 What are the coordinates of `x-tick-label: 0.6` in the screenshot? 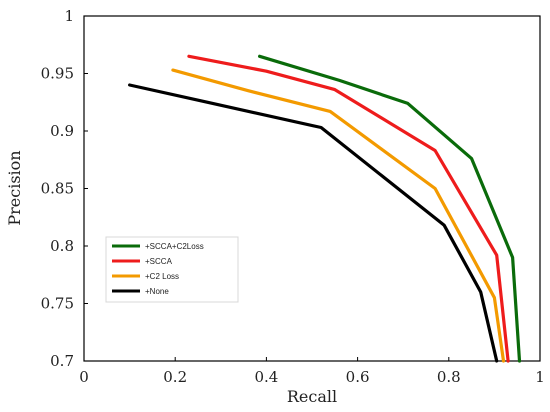 It's located at (358, 377).